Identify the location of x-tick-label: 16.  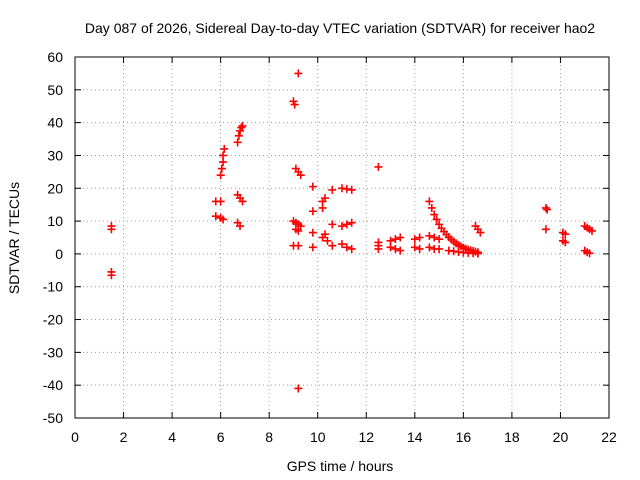
(464, 437).